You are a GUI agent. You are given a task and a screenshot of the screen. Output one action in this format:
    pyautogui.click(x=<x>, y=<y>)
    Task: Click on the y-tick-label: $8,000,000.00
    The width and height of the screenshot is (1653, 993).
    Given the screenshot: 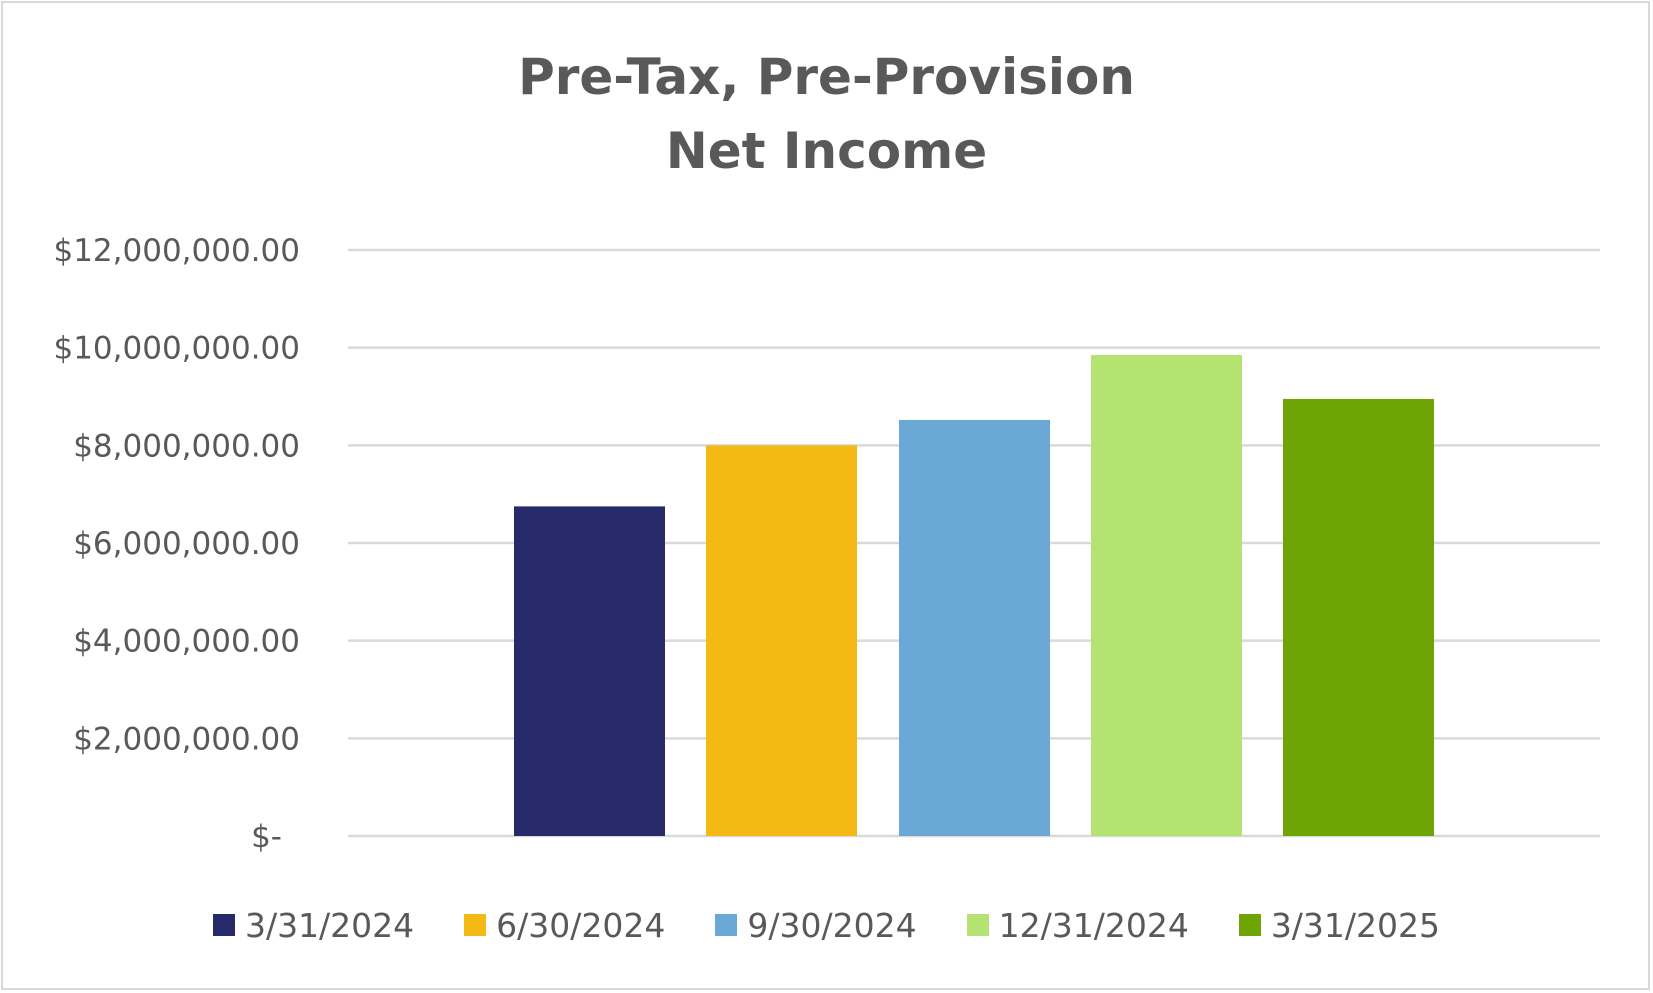 What is the action you would take?
    pyautogui.click(x=186, y=446)
    